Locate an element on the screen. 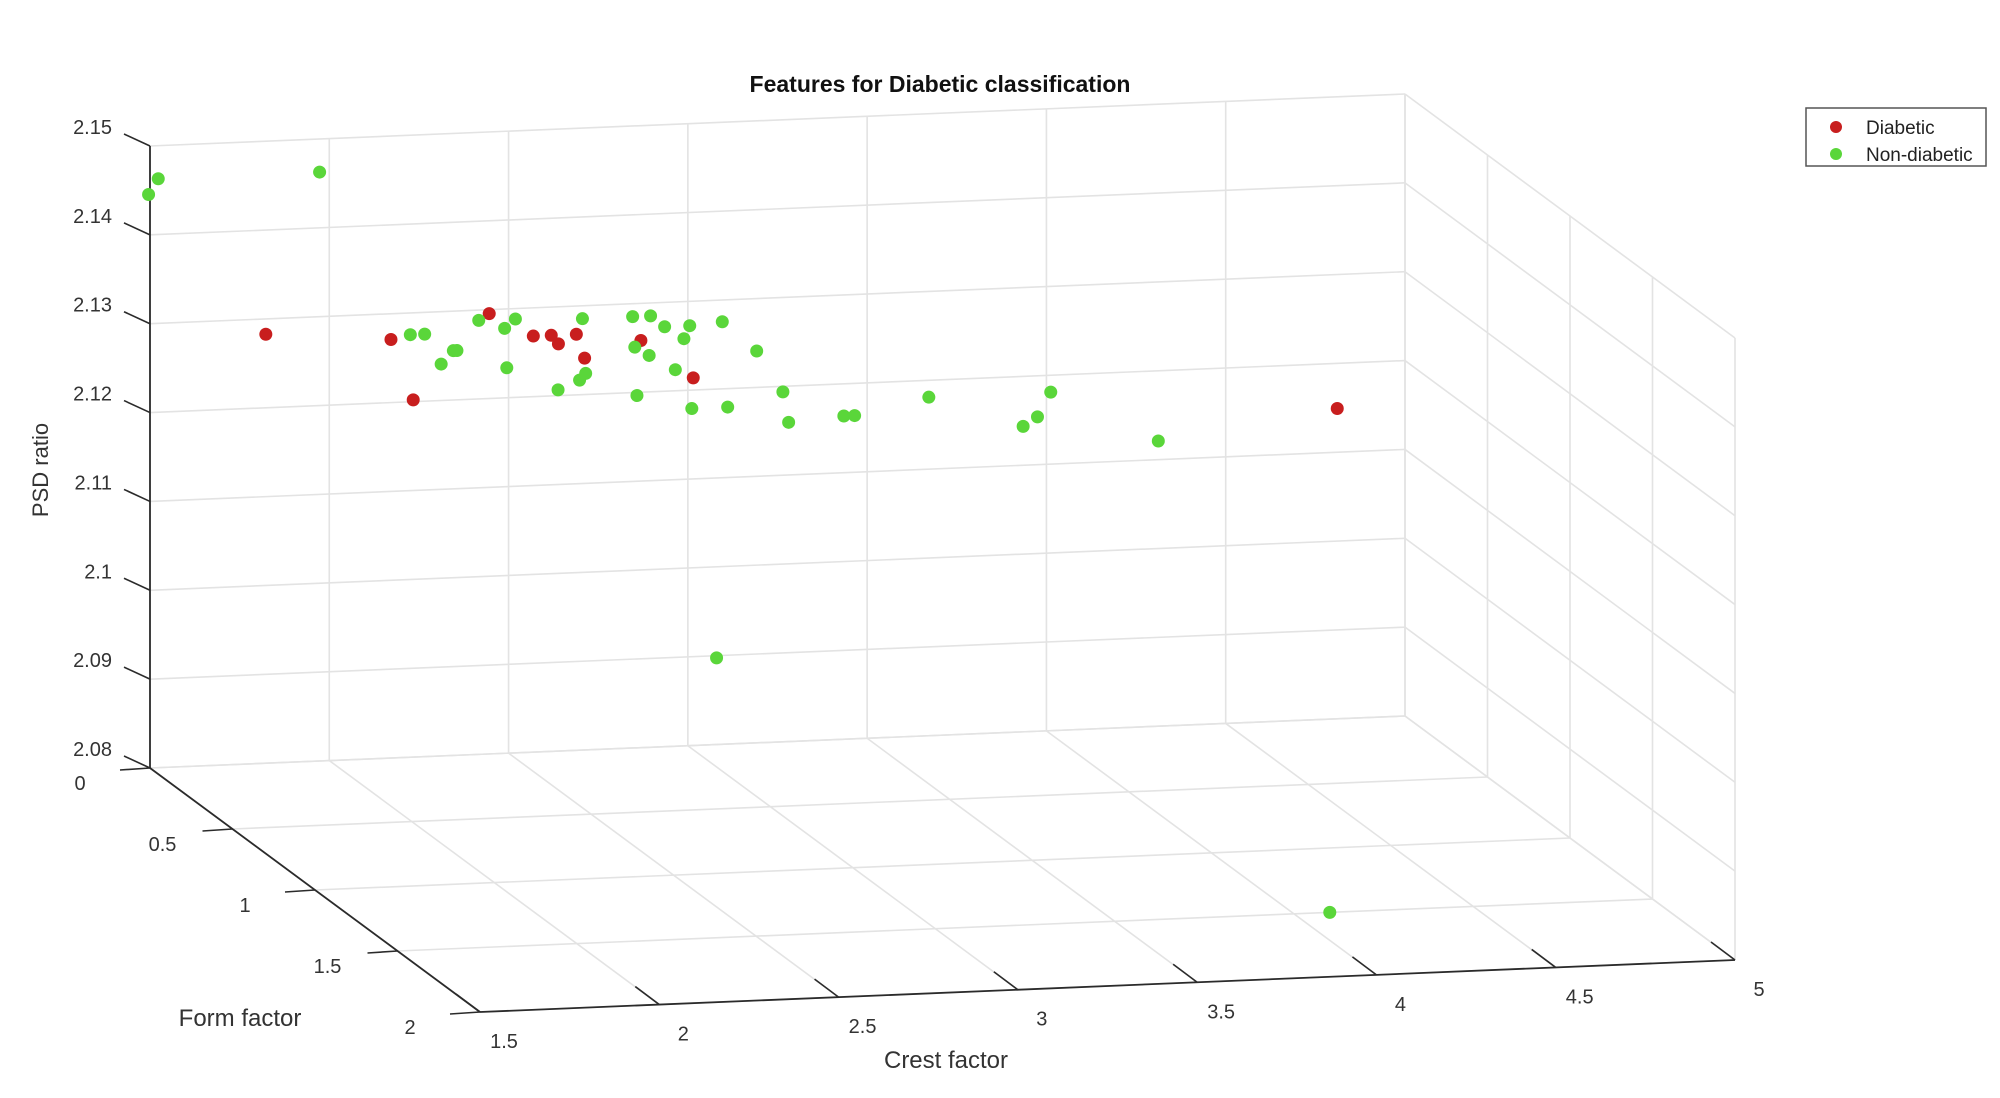  z-tick-label: 2.12 is located at coordinates (92, 395).